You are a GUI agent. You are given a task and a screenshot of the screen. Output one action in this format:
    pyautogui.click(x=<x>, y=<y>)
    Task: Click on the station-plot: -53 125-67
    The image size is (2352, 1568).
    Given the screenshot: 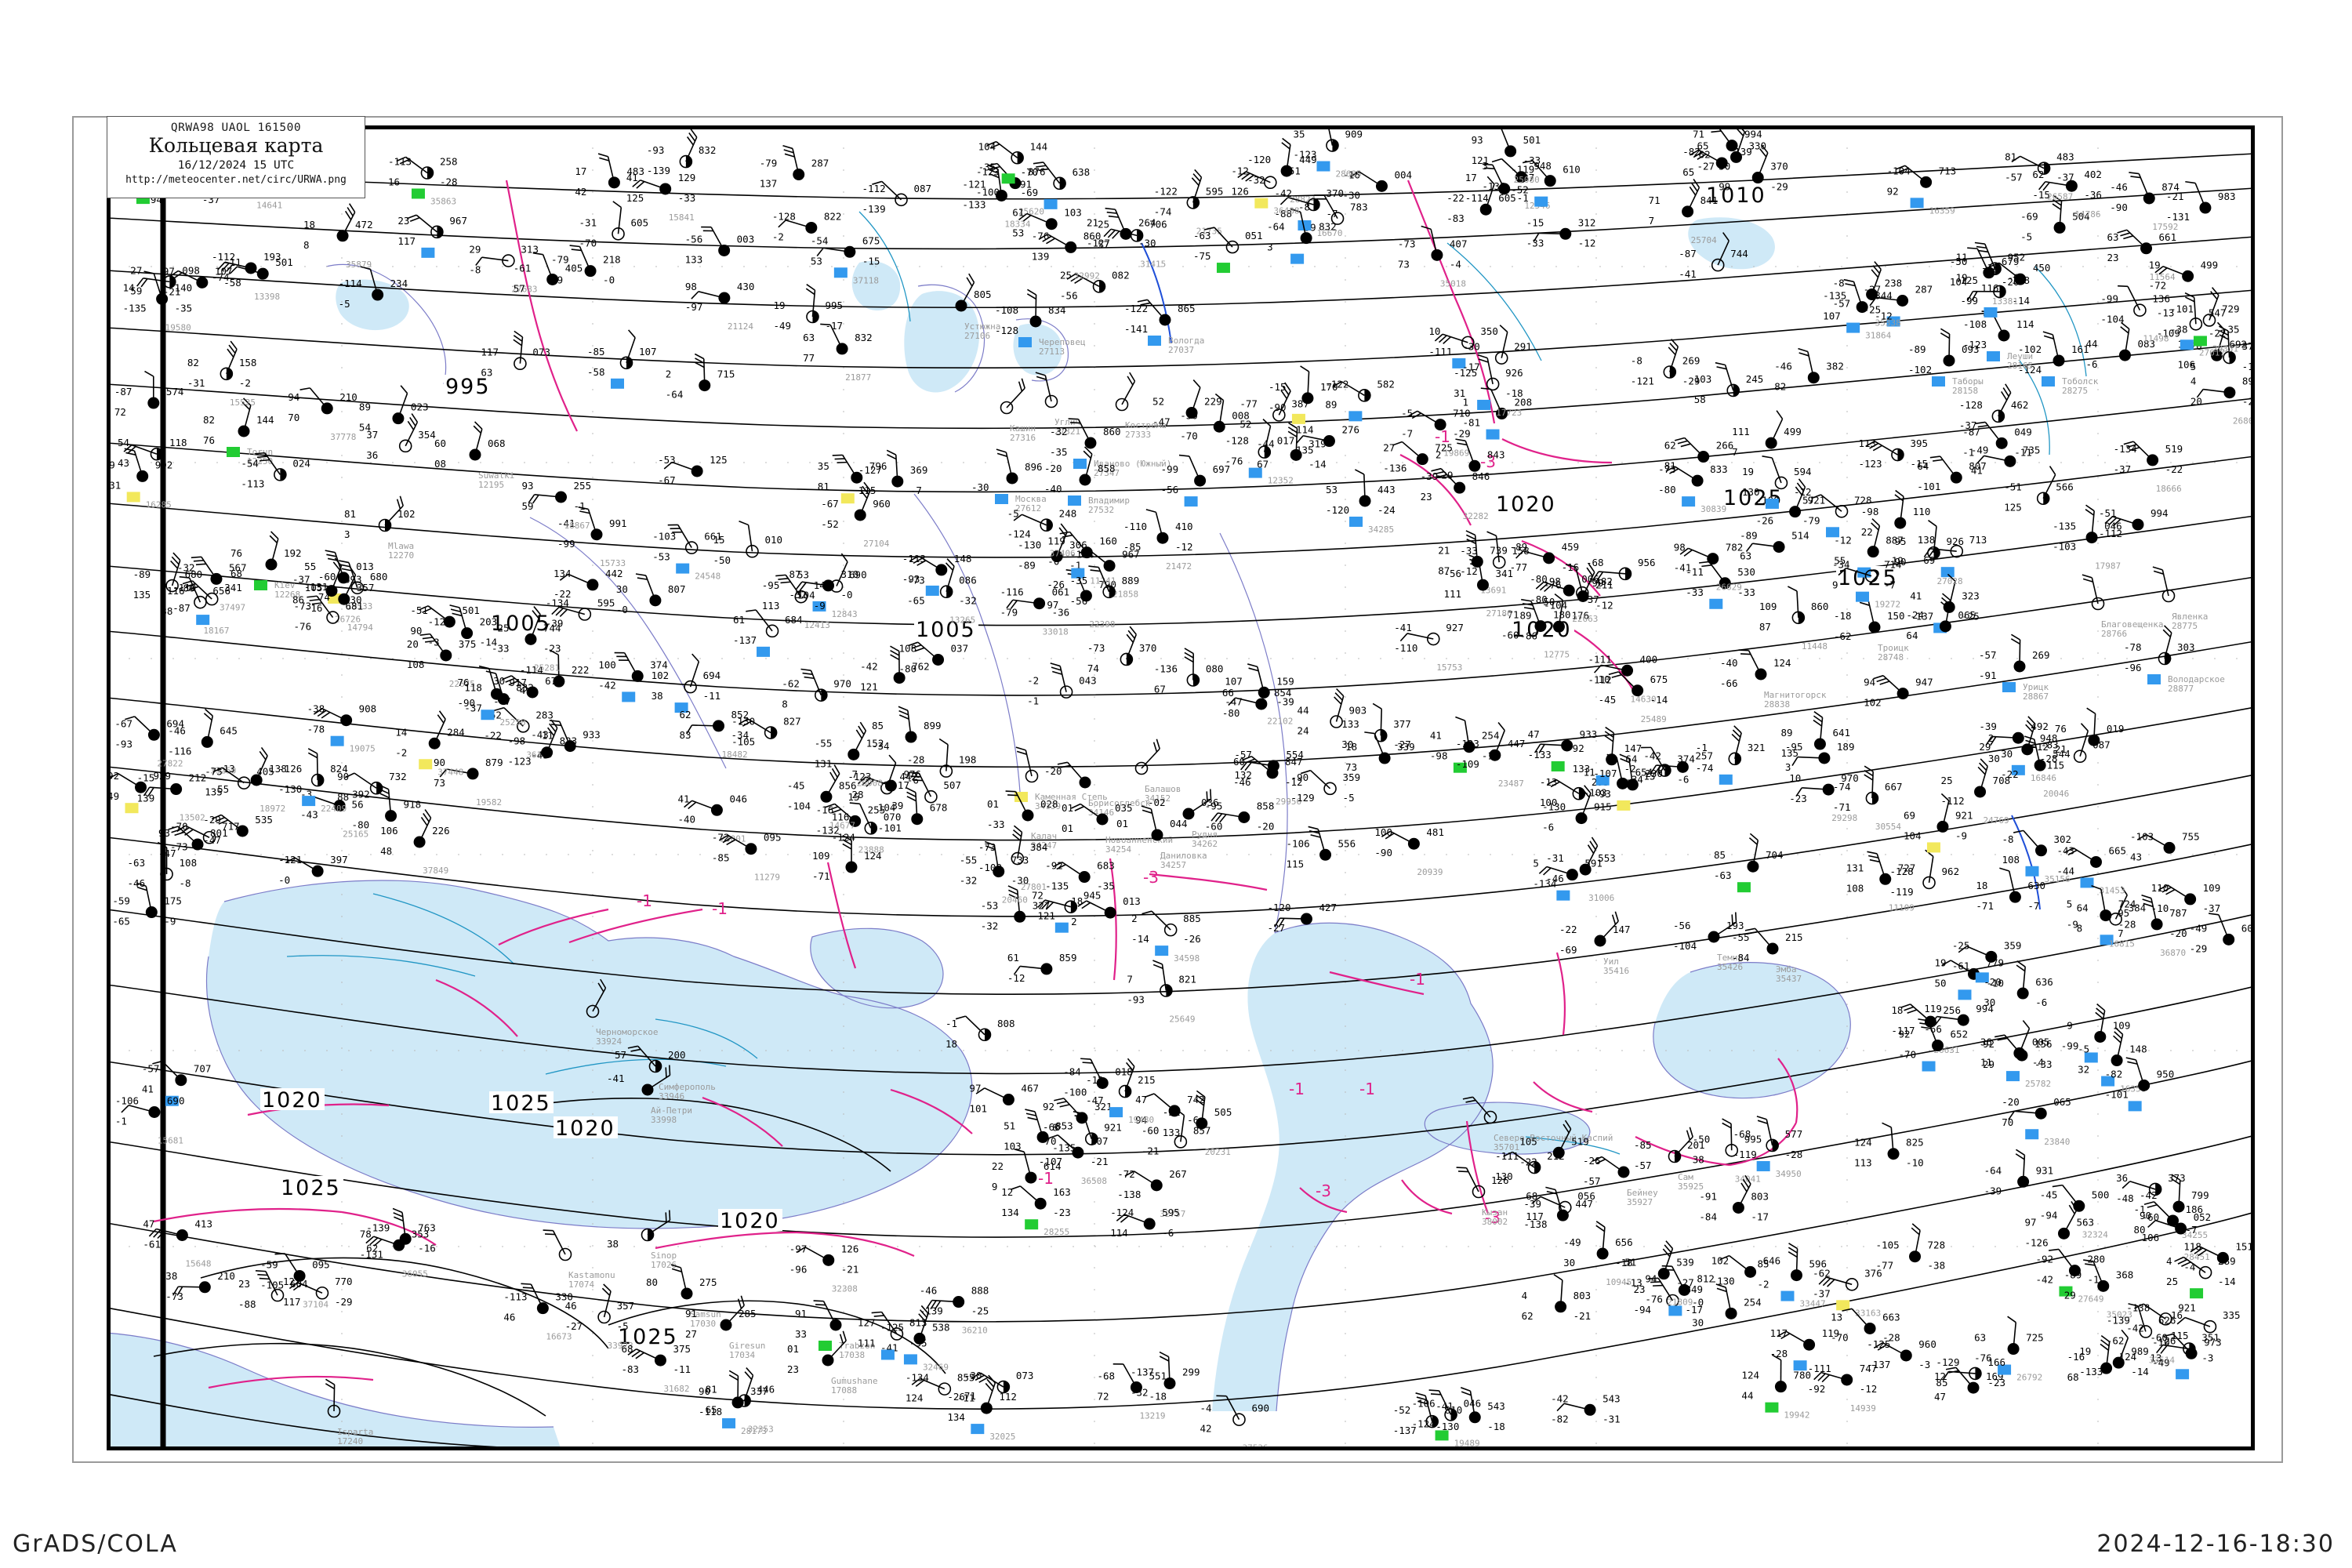 What is the action you would take?
    pyautogui.click(x=693, y=470)
    